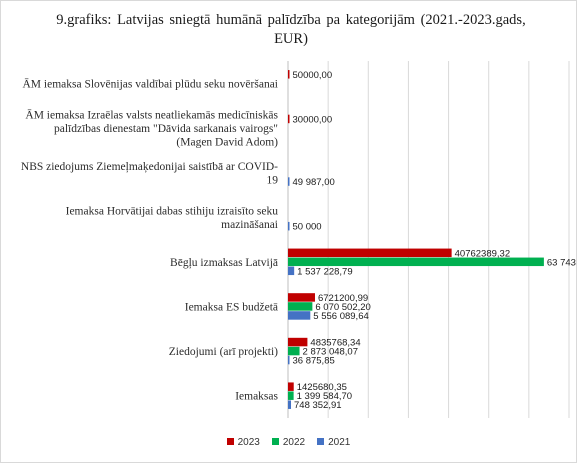 This screenshot has height=463, width=577. Describe the element at coordinates (289, 119) in the screenshot. I see `bar-2023-izraela` at that location.